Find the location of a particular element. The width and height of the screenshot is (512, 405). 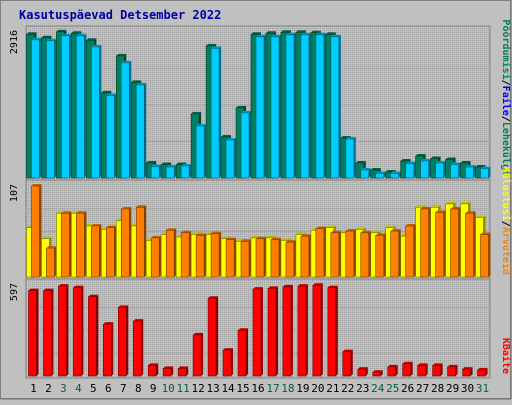

bar-faile-day-3-front is located at coordinates (65, 107).